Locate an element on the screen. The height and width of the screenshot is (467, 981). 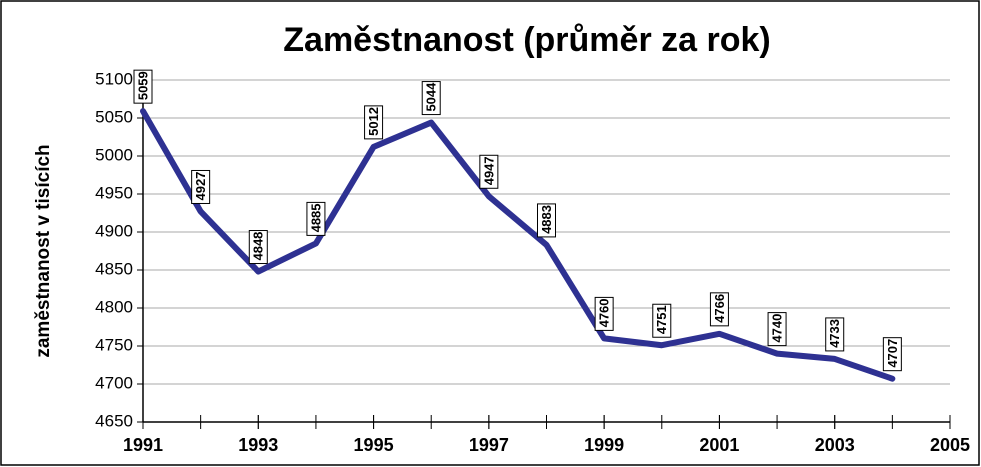
data-label-text: 5059 is located at coordinates (142, 85).